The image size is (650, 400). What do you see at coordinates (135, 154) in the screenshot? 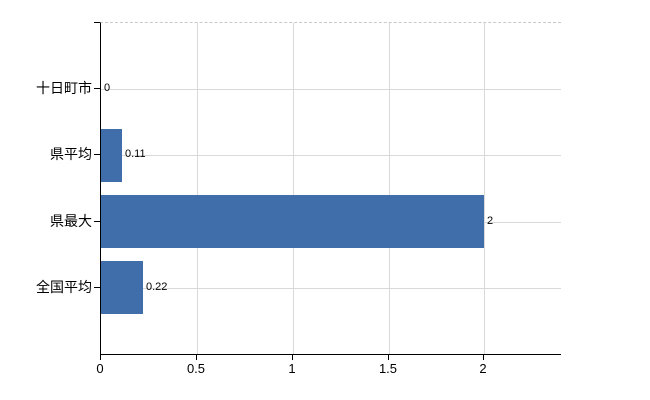
I see `bar-value-label: 0.11` at bounding box center [135, 154].